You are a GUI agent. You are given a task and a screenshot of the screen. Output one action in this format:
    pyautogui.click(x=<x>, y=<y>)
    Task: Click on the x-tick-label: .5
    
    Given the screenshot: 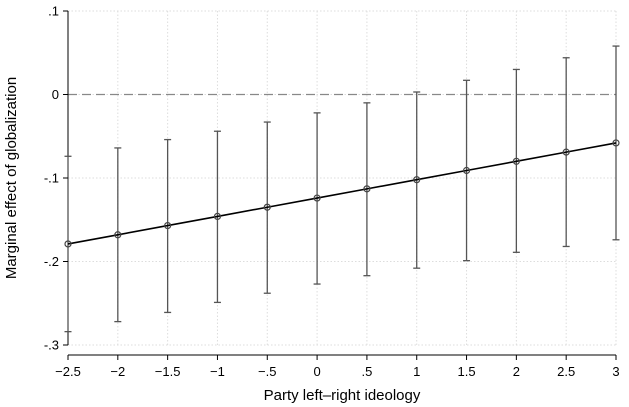 What is the action you would take?
    pyautogui.click(x=366, y=371)
    